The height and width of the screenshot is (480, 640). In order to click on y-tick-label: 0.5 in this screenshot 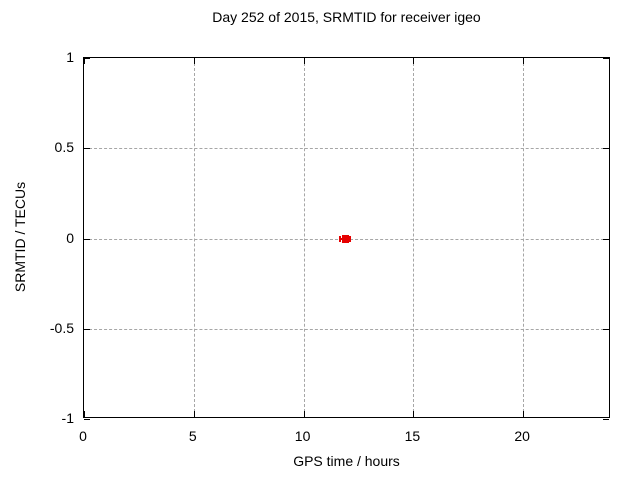, I will do `click(64, 147)`.